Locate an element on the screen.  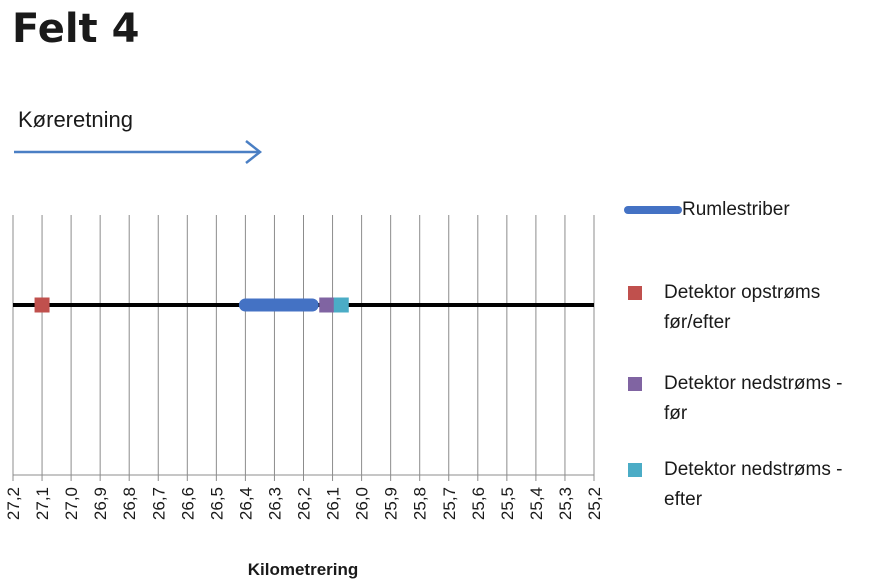
x-axis-label: Kilometrering is located at coordinates (303, 569).